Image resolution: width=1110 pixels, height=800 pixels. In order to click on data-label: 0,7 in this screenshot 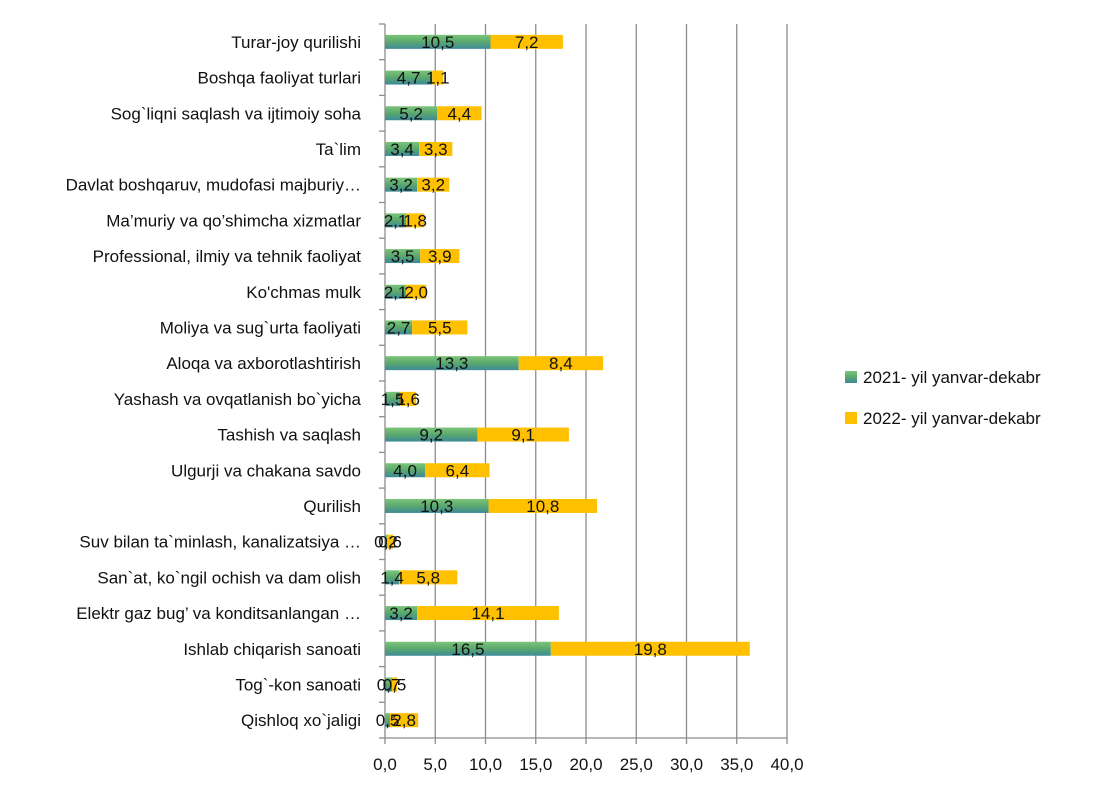, I will do `click(389, 684)`.